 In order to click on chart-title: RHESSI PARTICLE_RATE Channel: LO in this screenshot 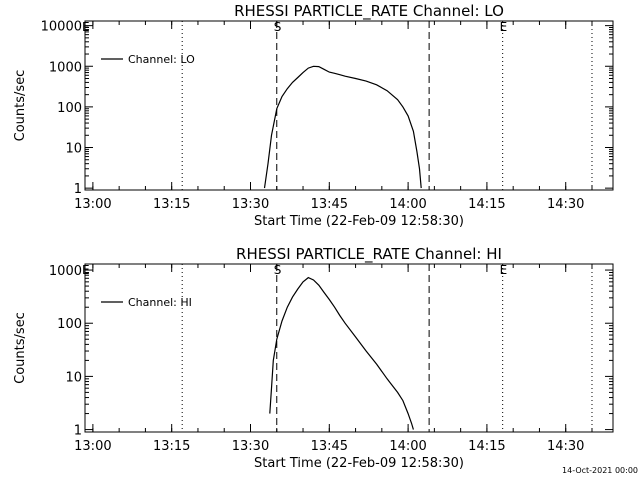, I will do `click(369, 11)`.